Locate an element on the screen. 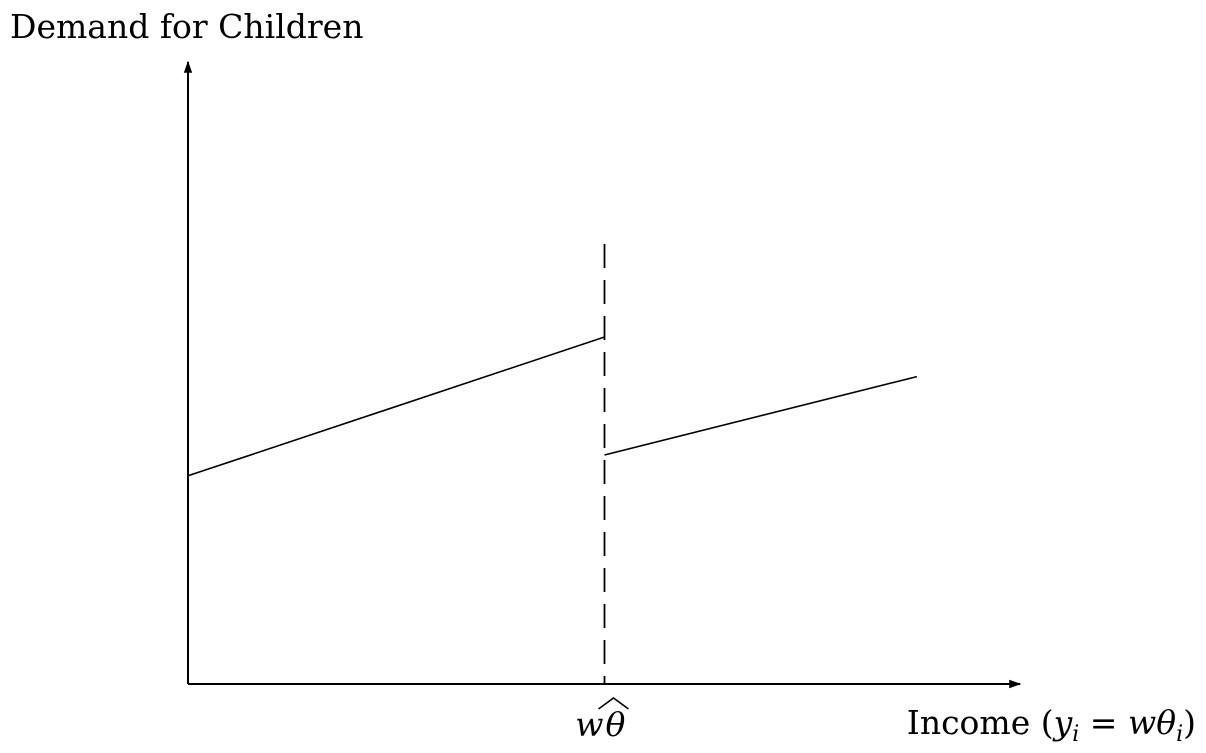  x-axis-label: Income (yi = wθi) is located at coordinates (1051, 725).